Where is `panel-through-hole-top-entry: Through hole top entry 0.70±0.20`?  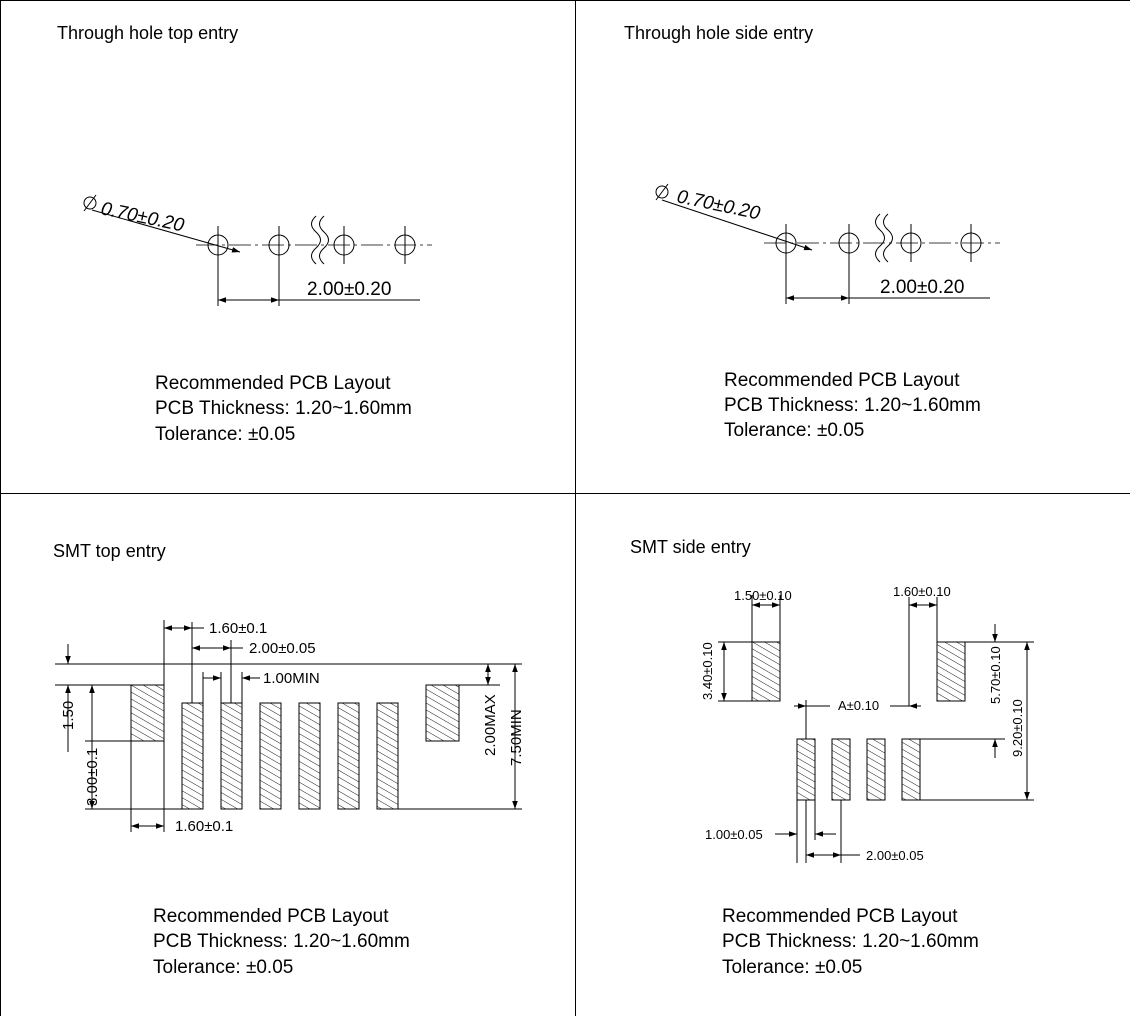 panel-through-hole-top-entry: Through hole top entry 0.70±0.20 is located at coordinates (244, 234).